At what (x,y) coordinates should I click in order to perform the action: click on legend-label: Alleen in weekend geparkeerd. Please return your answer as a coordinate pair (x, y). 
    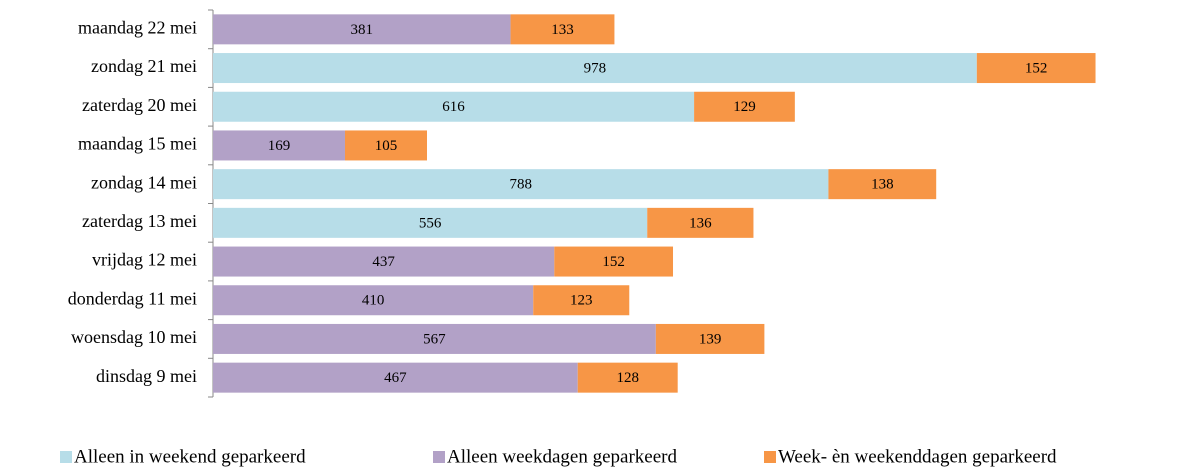
    Looking at the image, I should click on (190, 456).